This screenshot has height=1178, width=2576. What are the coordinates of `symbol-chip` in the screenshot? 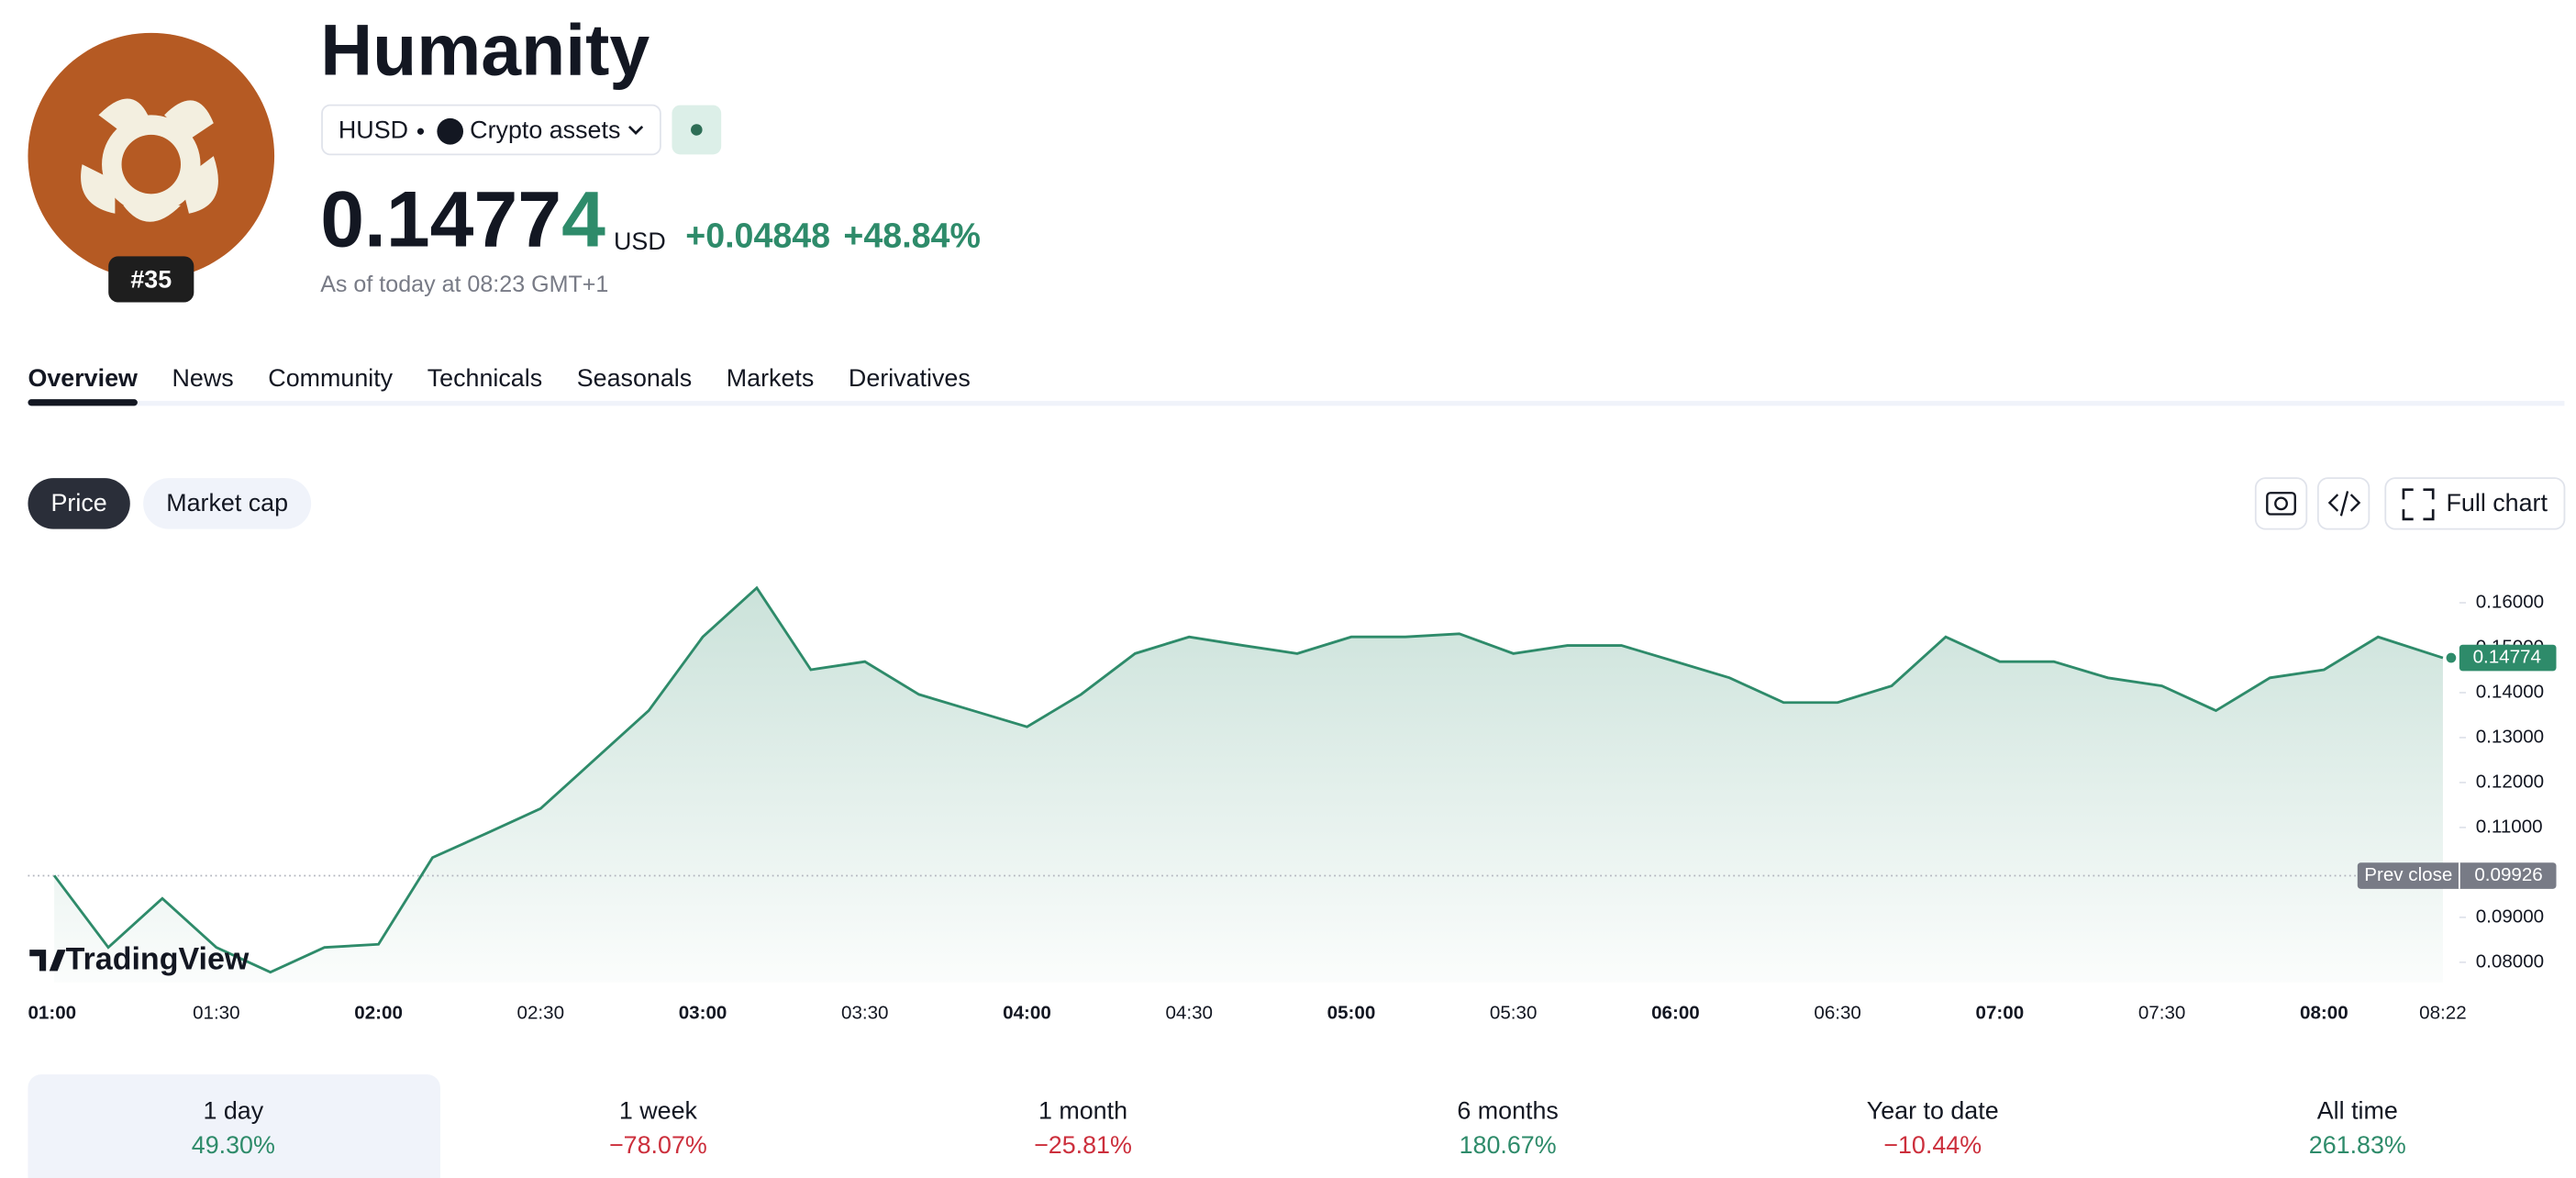 It's located at (491, 130).